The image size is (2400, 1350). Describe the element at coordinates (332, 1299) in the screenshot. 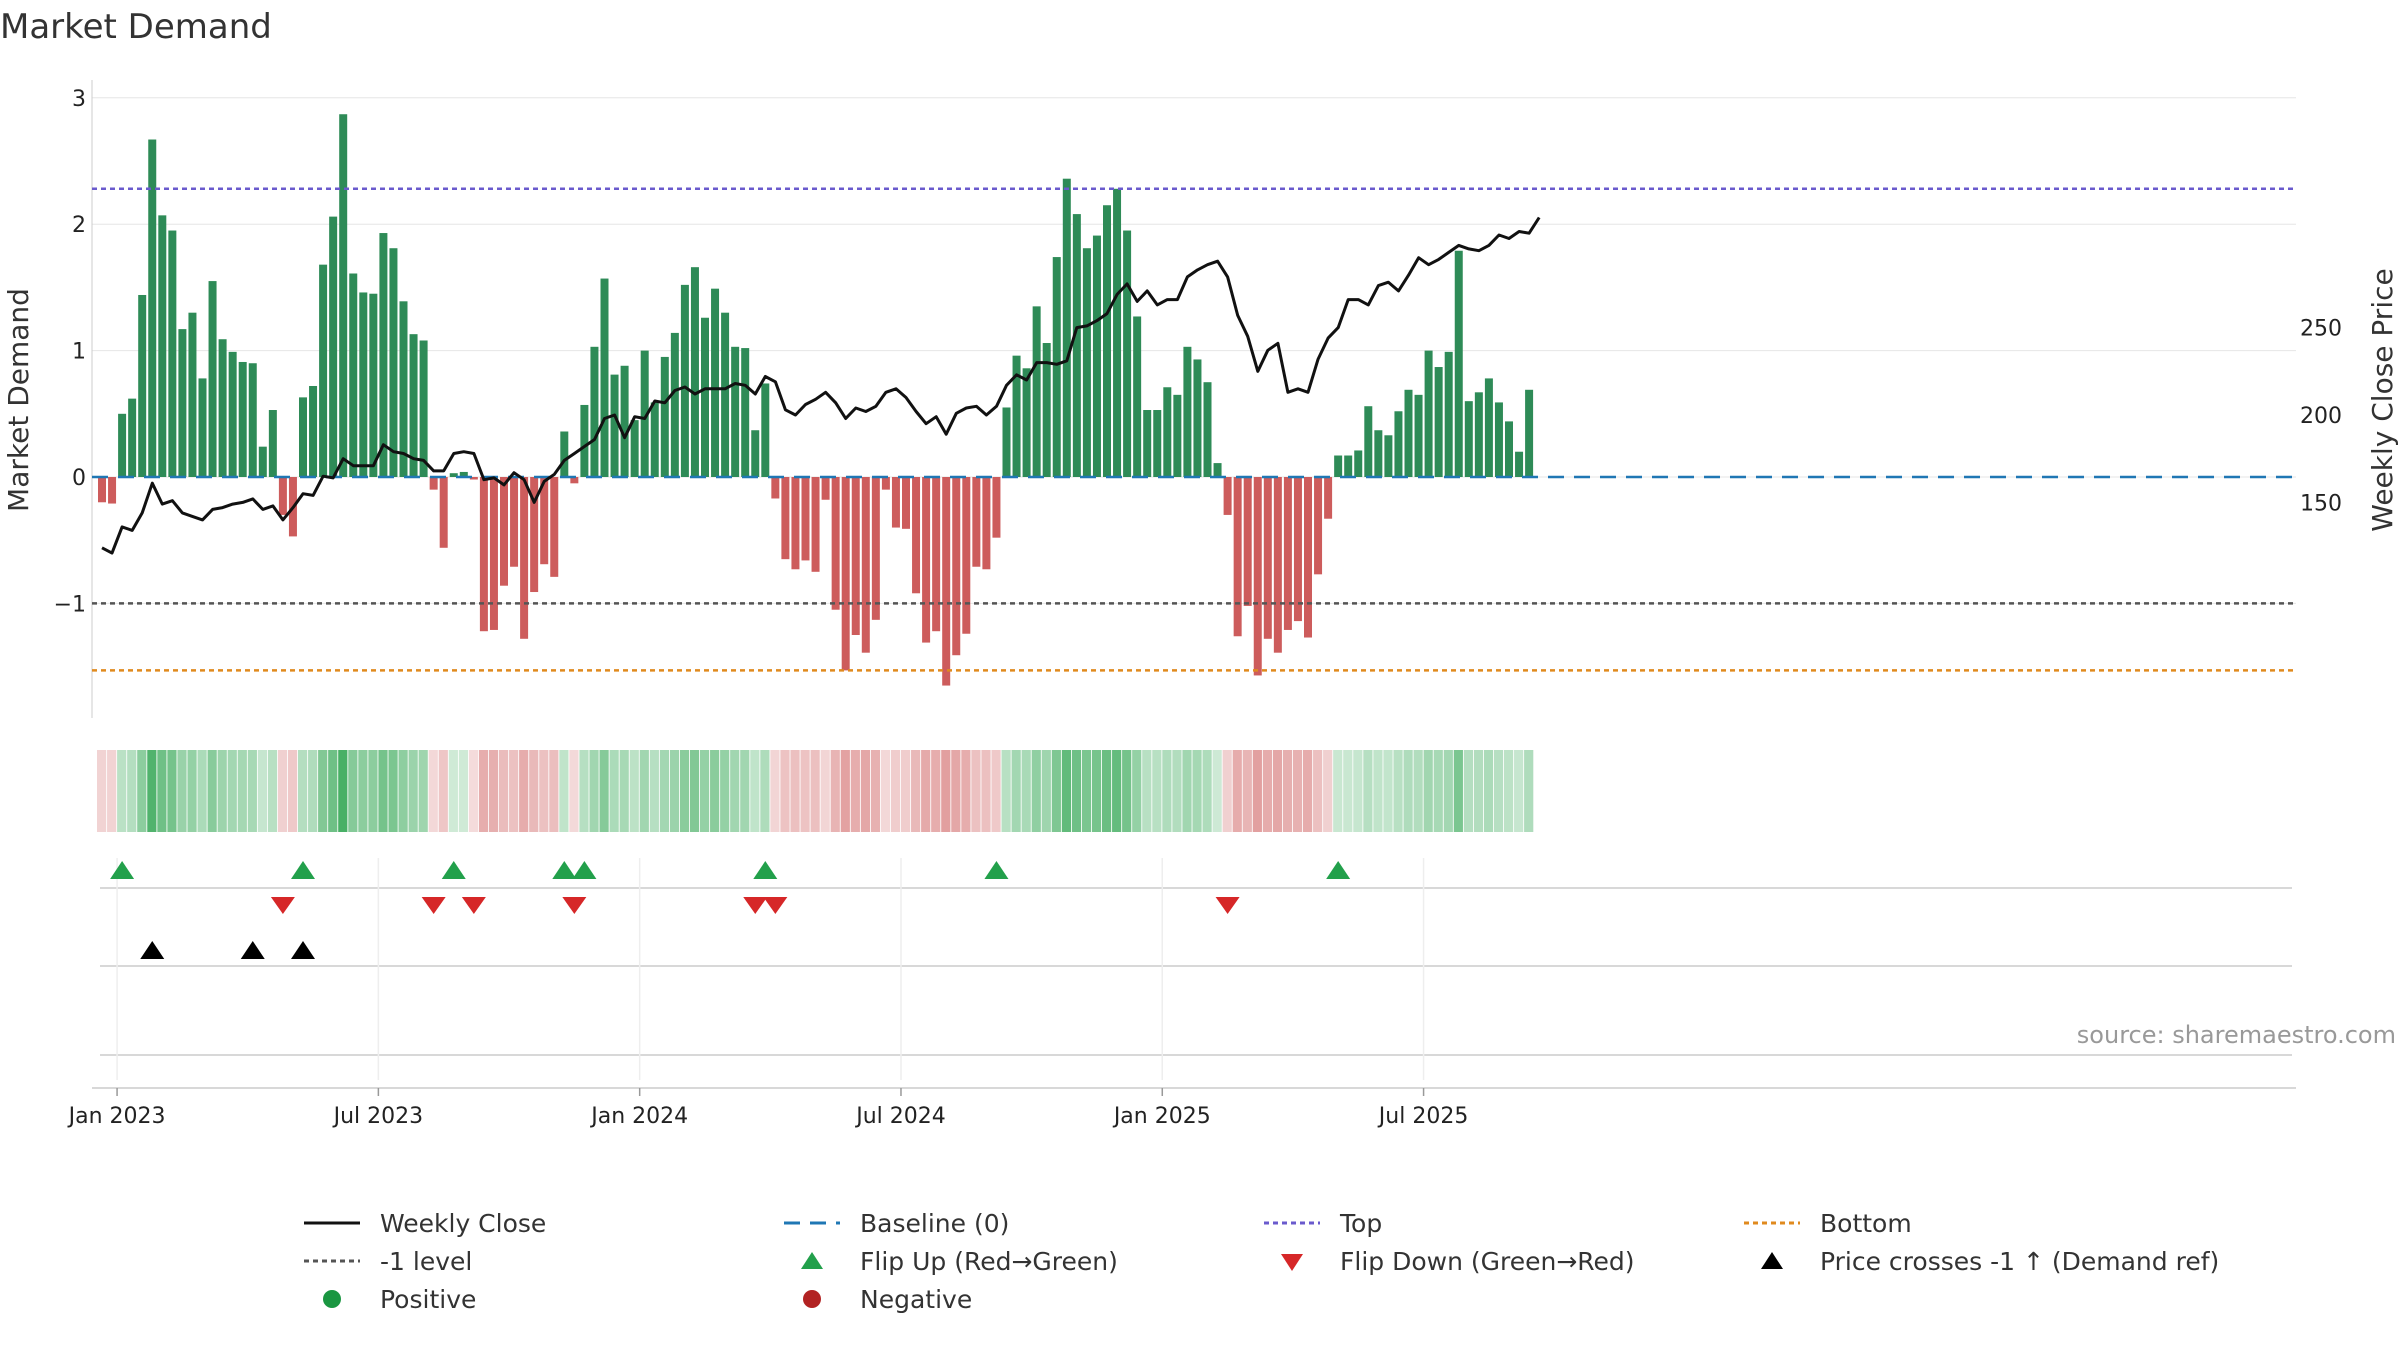

I see `circle-icon` at that location.